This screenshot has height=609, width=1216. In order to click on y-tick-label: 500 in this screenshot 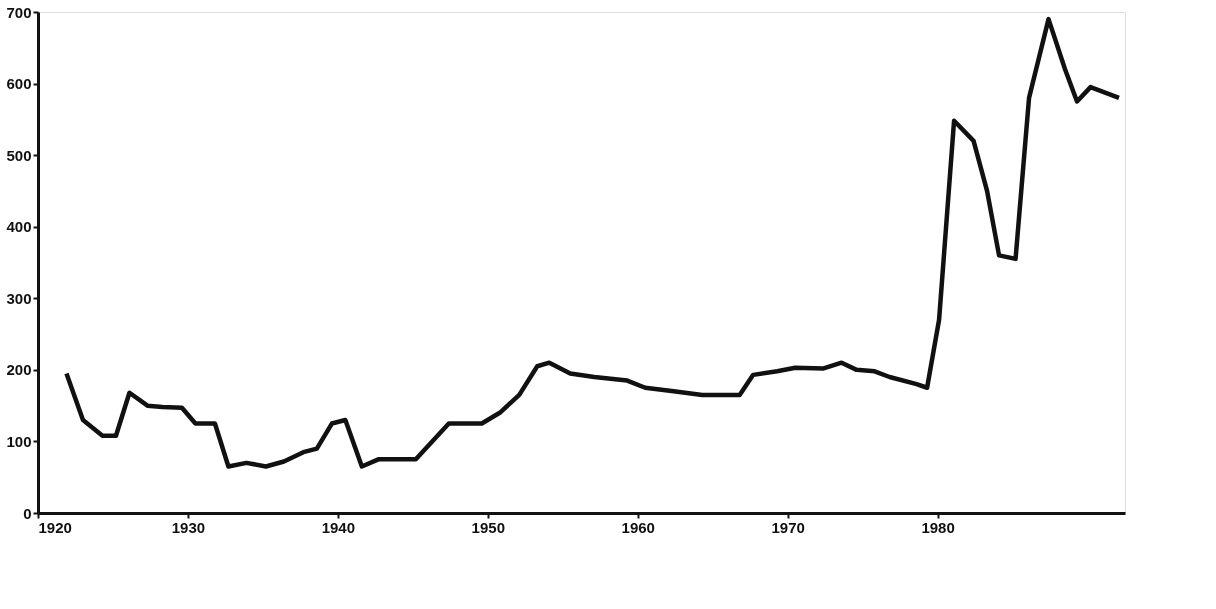, I will do `click(19, 155)`.